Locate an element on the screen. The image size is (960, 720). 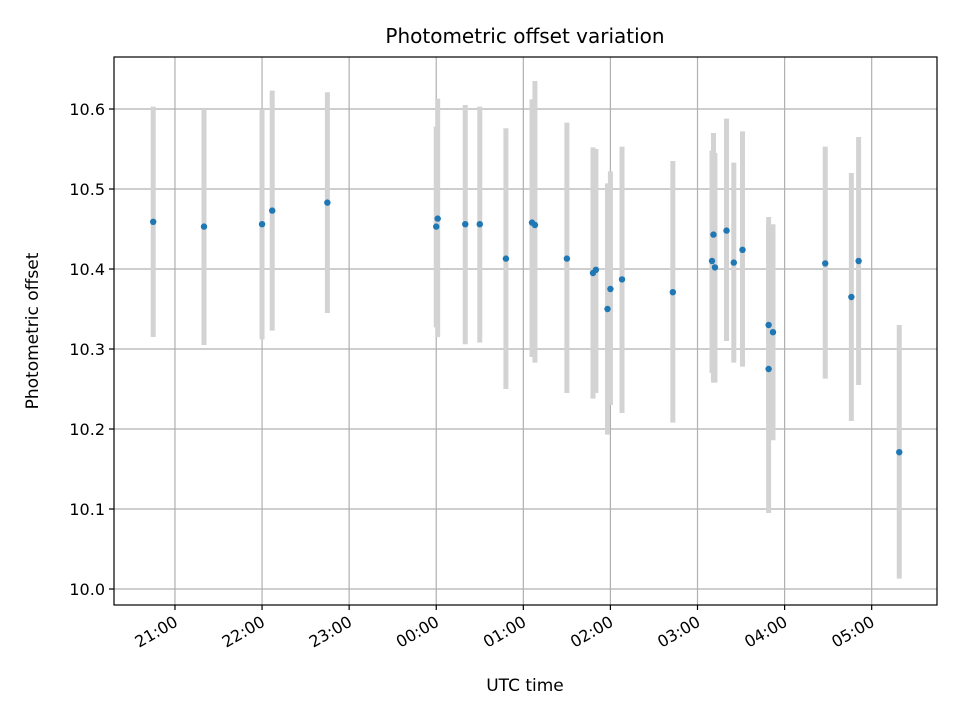
y-tick-label: 10.2 is located at coordinates (87, 429).